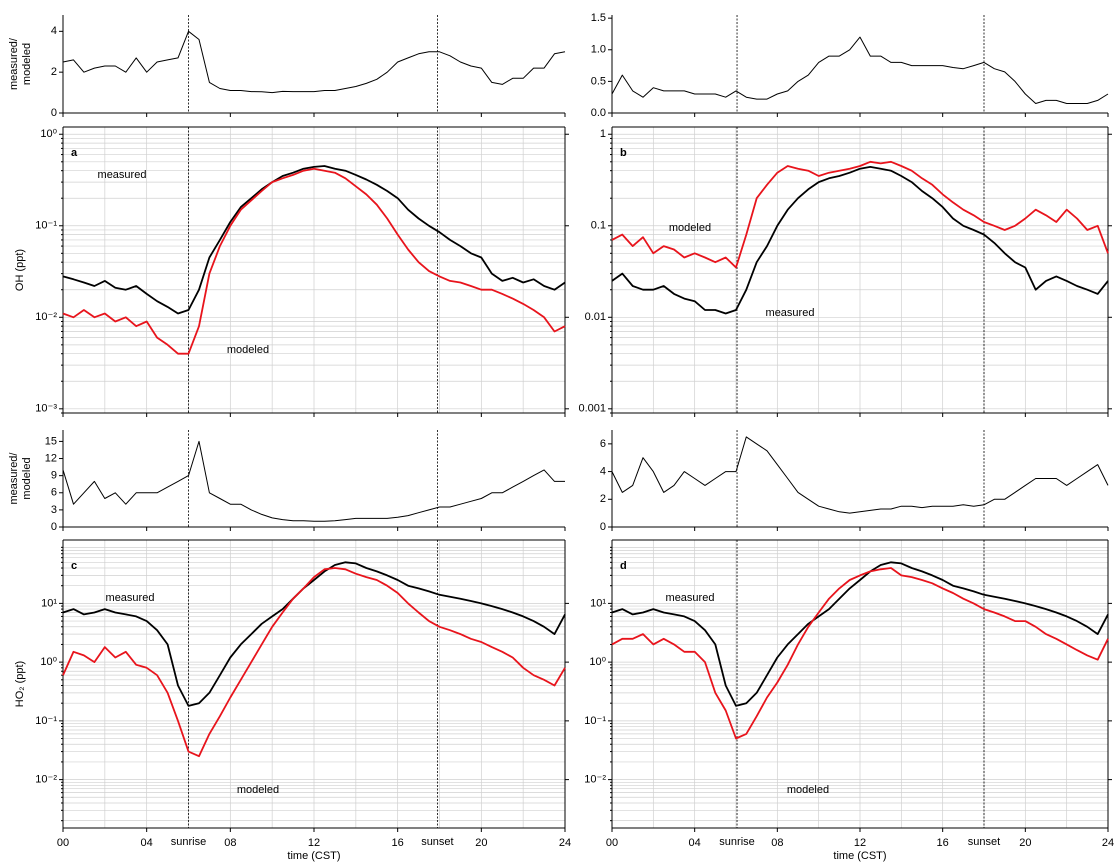 Image resolution: width=1118 pixels, height=867 pixels. I want to click on y-tick-label: 12, so click(51, 458).